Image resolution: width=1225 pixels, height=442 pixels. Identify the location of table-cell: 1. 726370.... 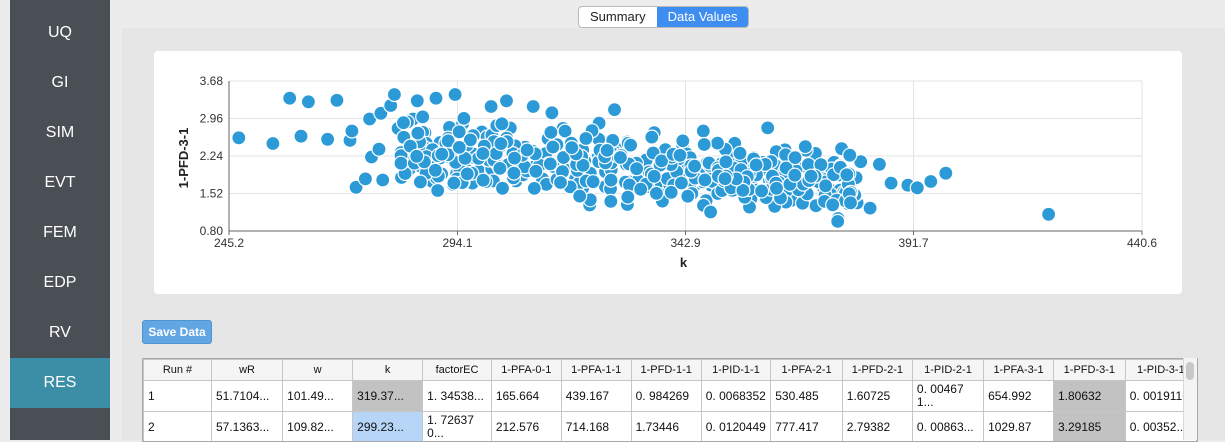
(457, 427).